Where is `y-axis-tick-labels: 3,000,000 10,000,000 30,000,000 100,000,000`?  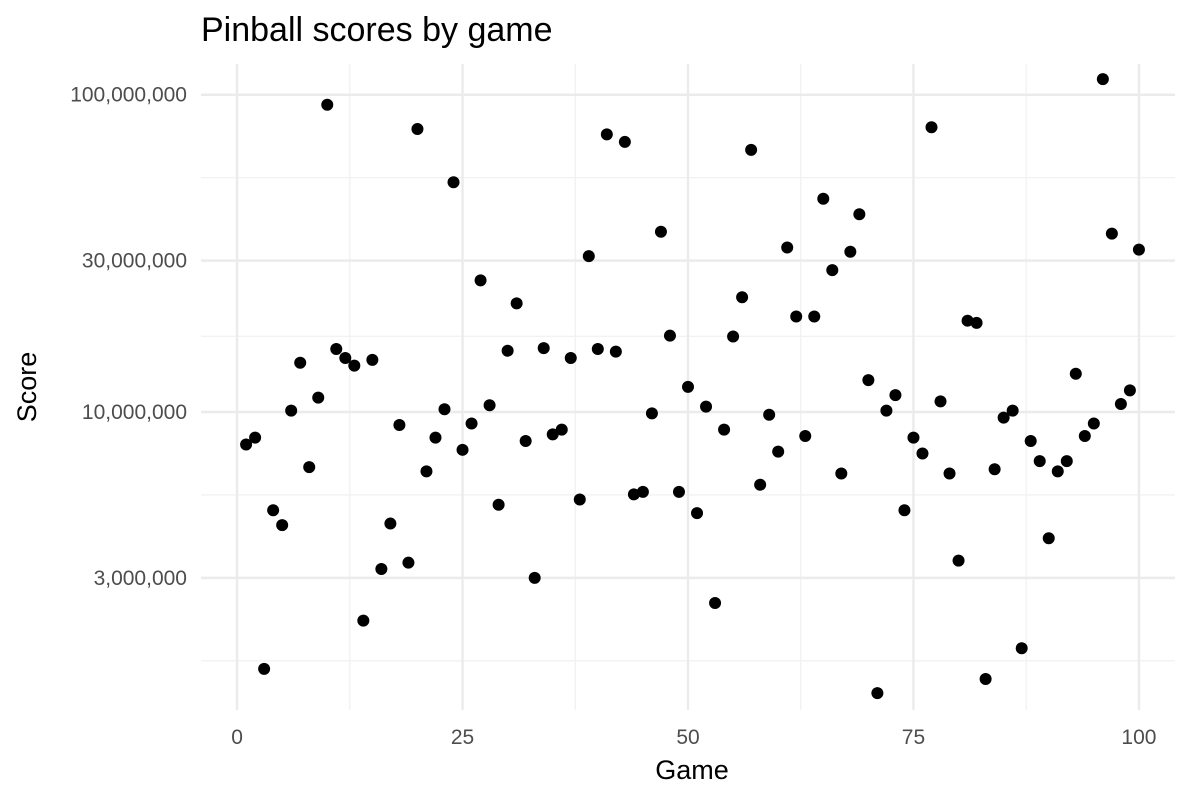
y-axis-tick-labels: 3,000,000 10,000,000 30,000,000 100,000,000 is located at coordinates (128, 337).